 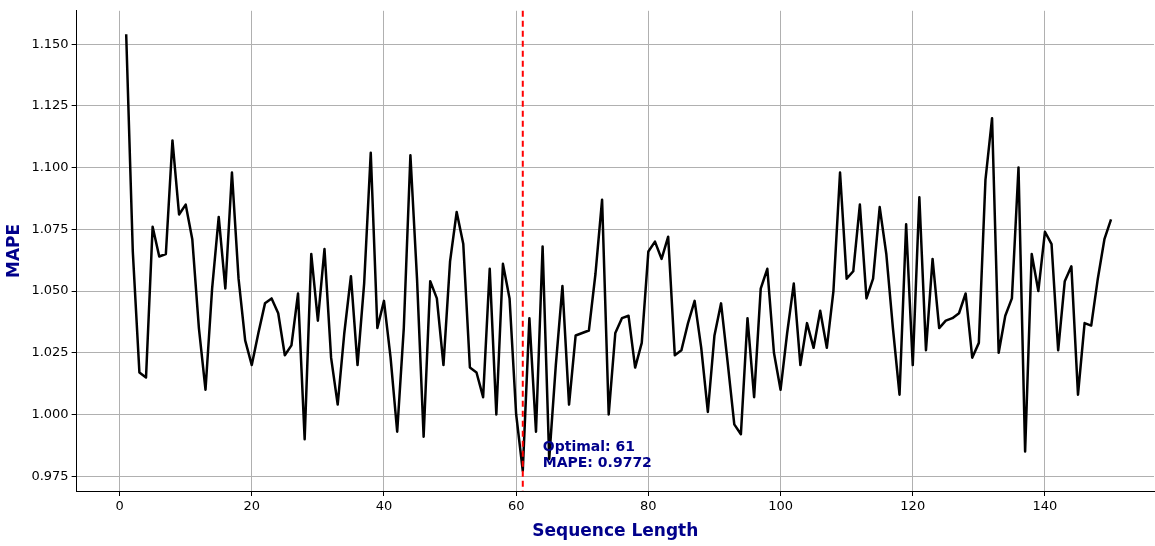 What do you see at coordinates (50, 413) in the screenshot?
I see `y-tick-label: 1.000` at bounding box center [50, 413].